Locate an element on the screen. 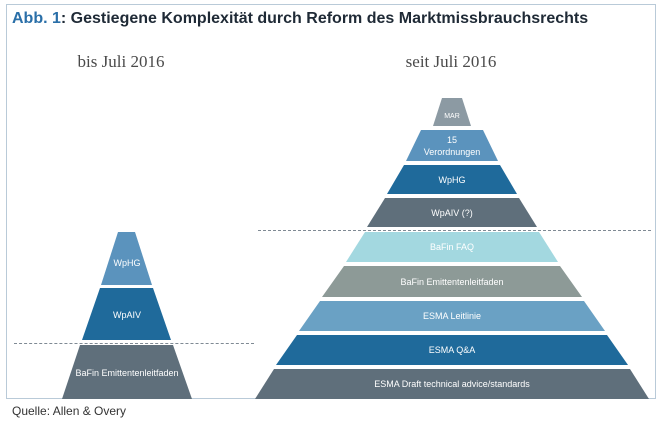  left-label-wpaiv: WpAIV is located at coordinates (127, 315).